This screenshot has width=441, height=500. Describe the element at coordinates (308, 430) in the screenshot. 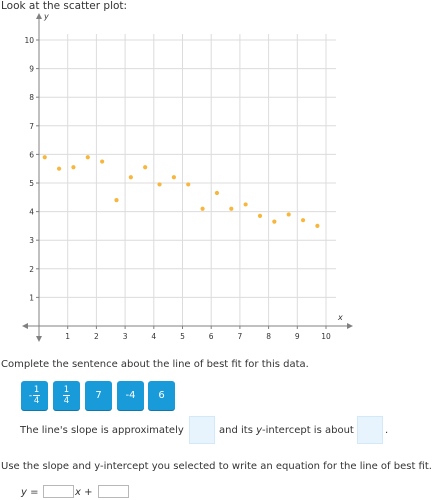

I see `sentence-intercept-text: -intercept is about` at that location.